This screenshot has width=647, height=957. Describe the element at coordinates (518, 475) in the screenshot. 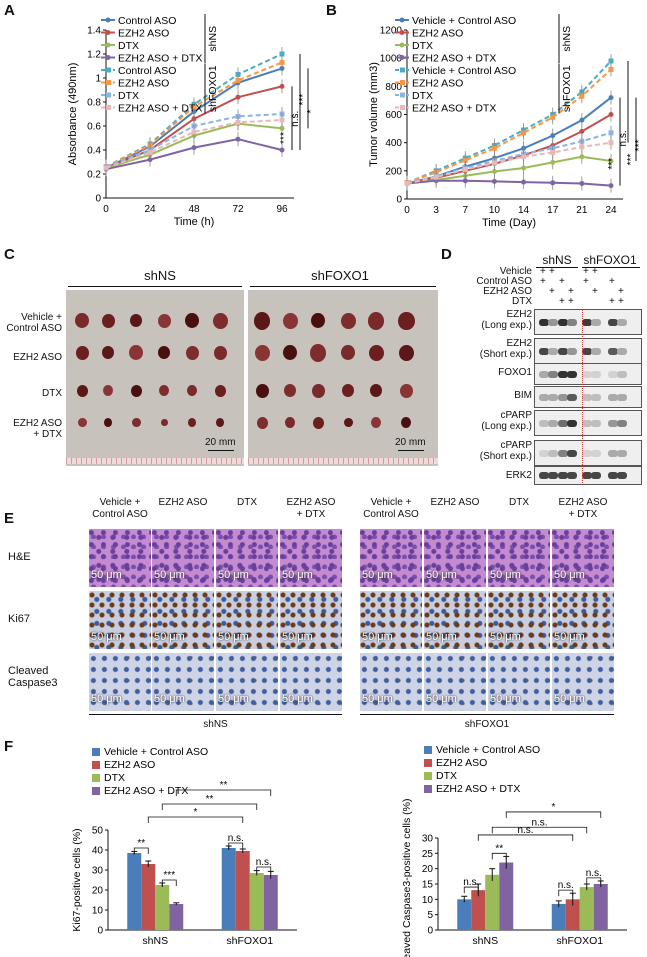

I see `blot-row-label: ERK2` at that location.